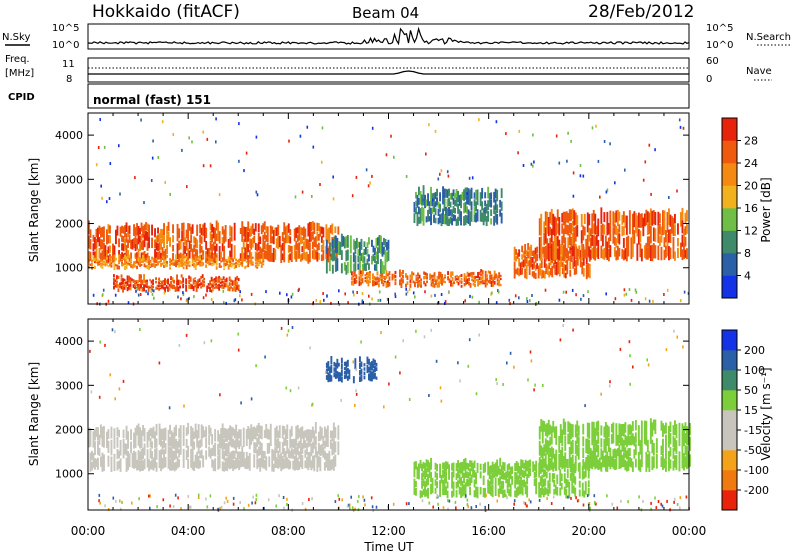  Describe the element at coordinates (751, 231) in the screenshot. I see `colorbar-tick-label: 12` at that location.